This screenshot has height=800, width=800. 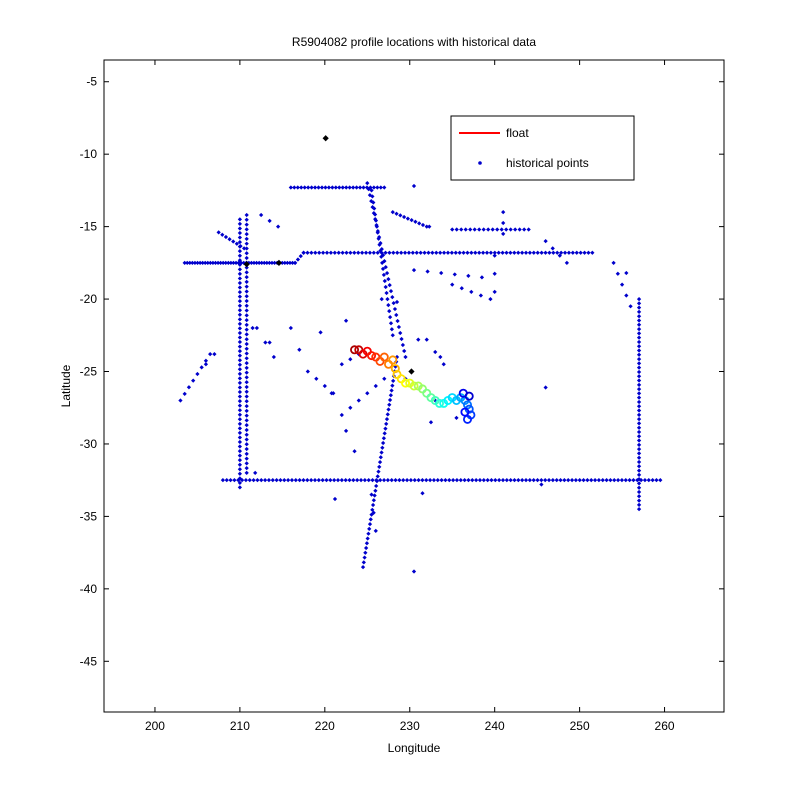 What do you see at coordinates (89, 444) in the screenshot?
I see `y-tick-label: -30` at bounding box center [89, 444].